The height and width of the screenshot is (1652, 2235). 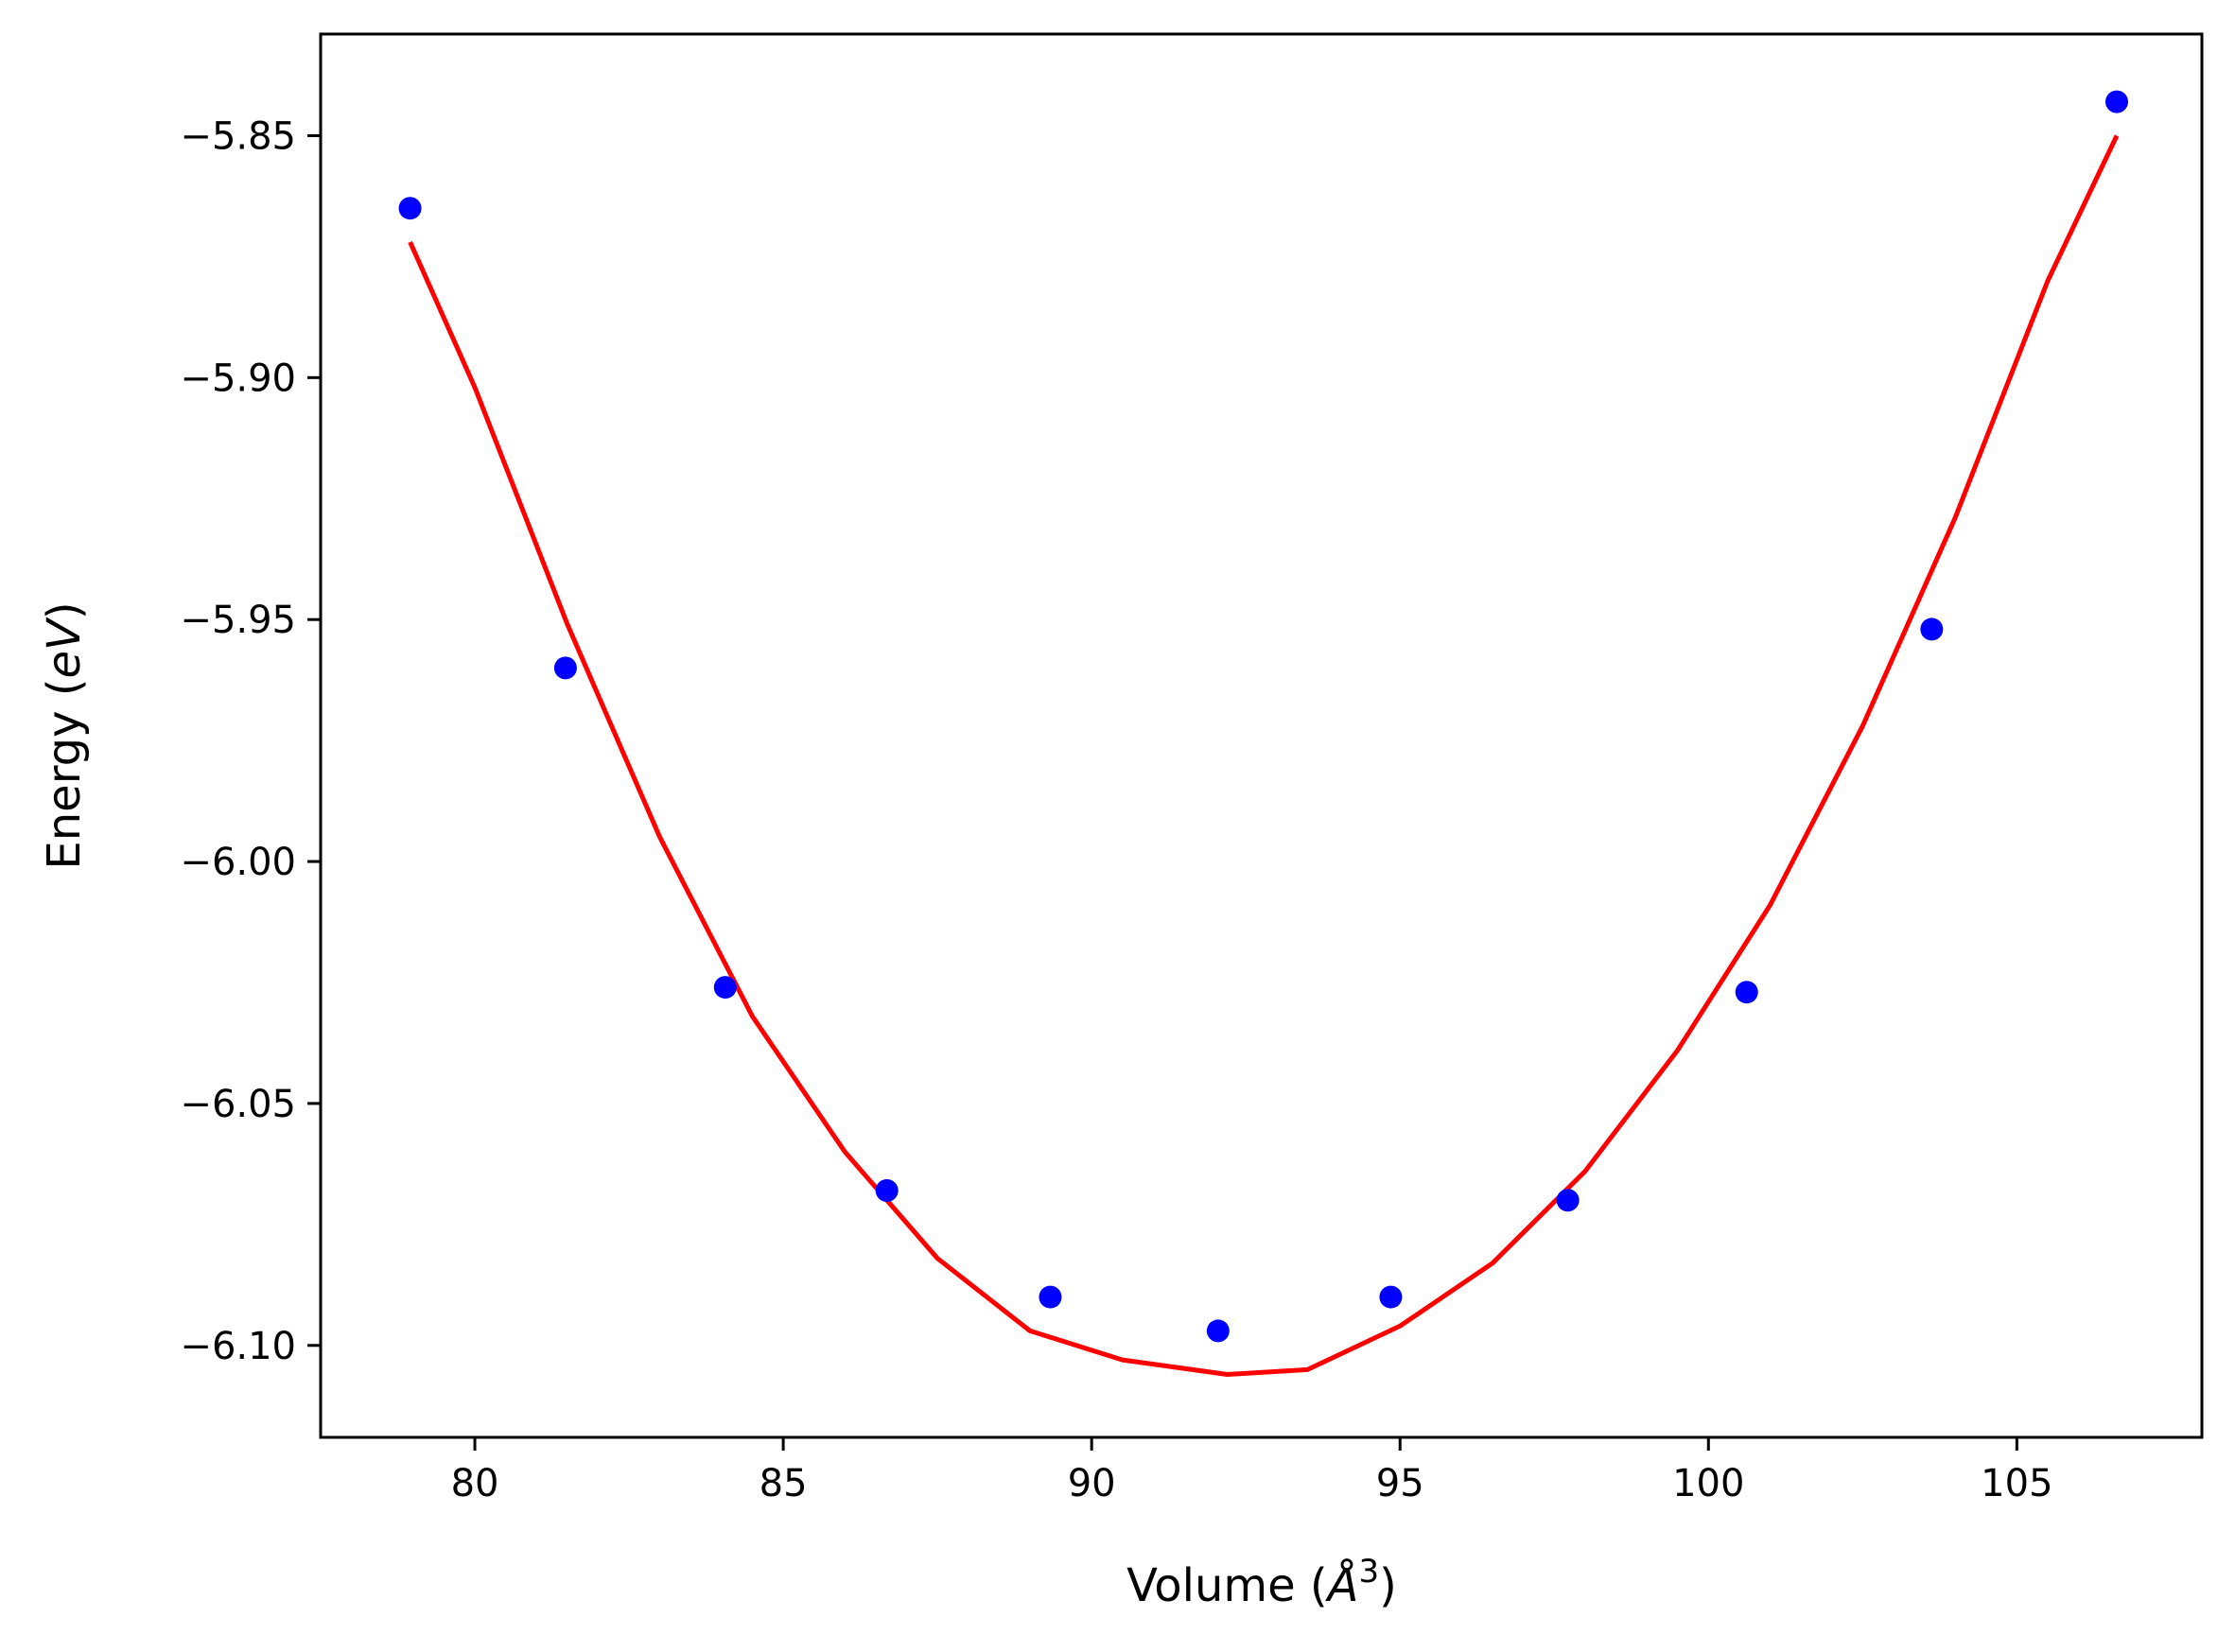 What do you see at coordinates (1388, 1586) in the screenshot?
I see `x-axis-label-suffix: )` at bounding box center [1388, 1586].